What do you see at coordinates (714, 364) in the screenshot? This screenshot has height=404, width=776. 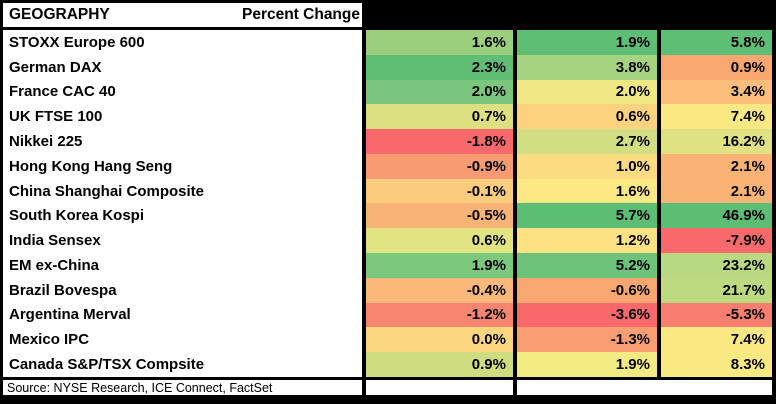 I see `value-cell: 8.3%` at bounding box center [714, 364].